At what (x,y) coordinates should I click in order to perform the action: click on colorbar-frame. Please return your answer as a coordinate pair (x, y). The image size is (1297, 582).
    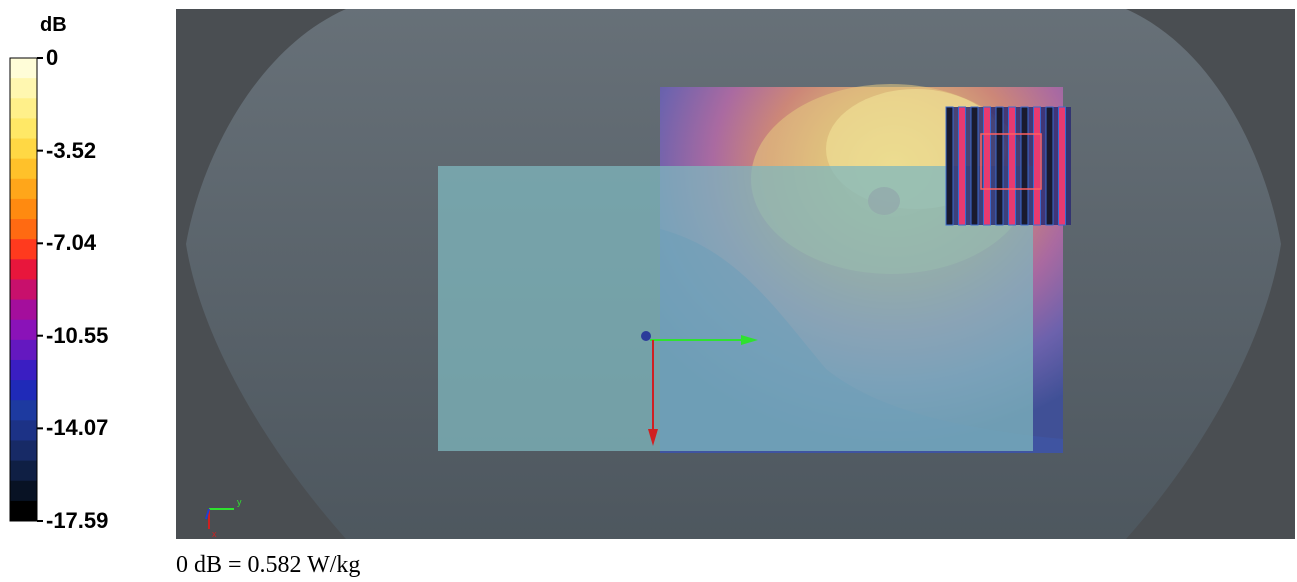
    Looking at the image, I should click on (23, 289).